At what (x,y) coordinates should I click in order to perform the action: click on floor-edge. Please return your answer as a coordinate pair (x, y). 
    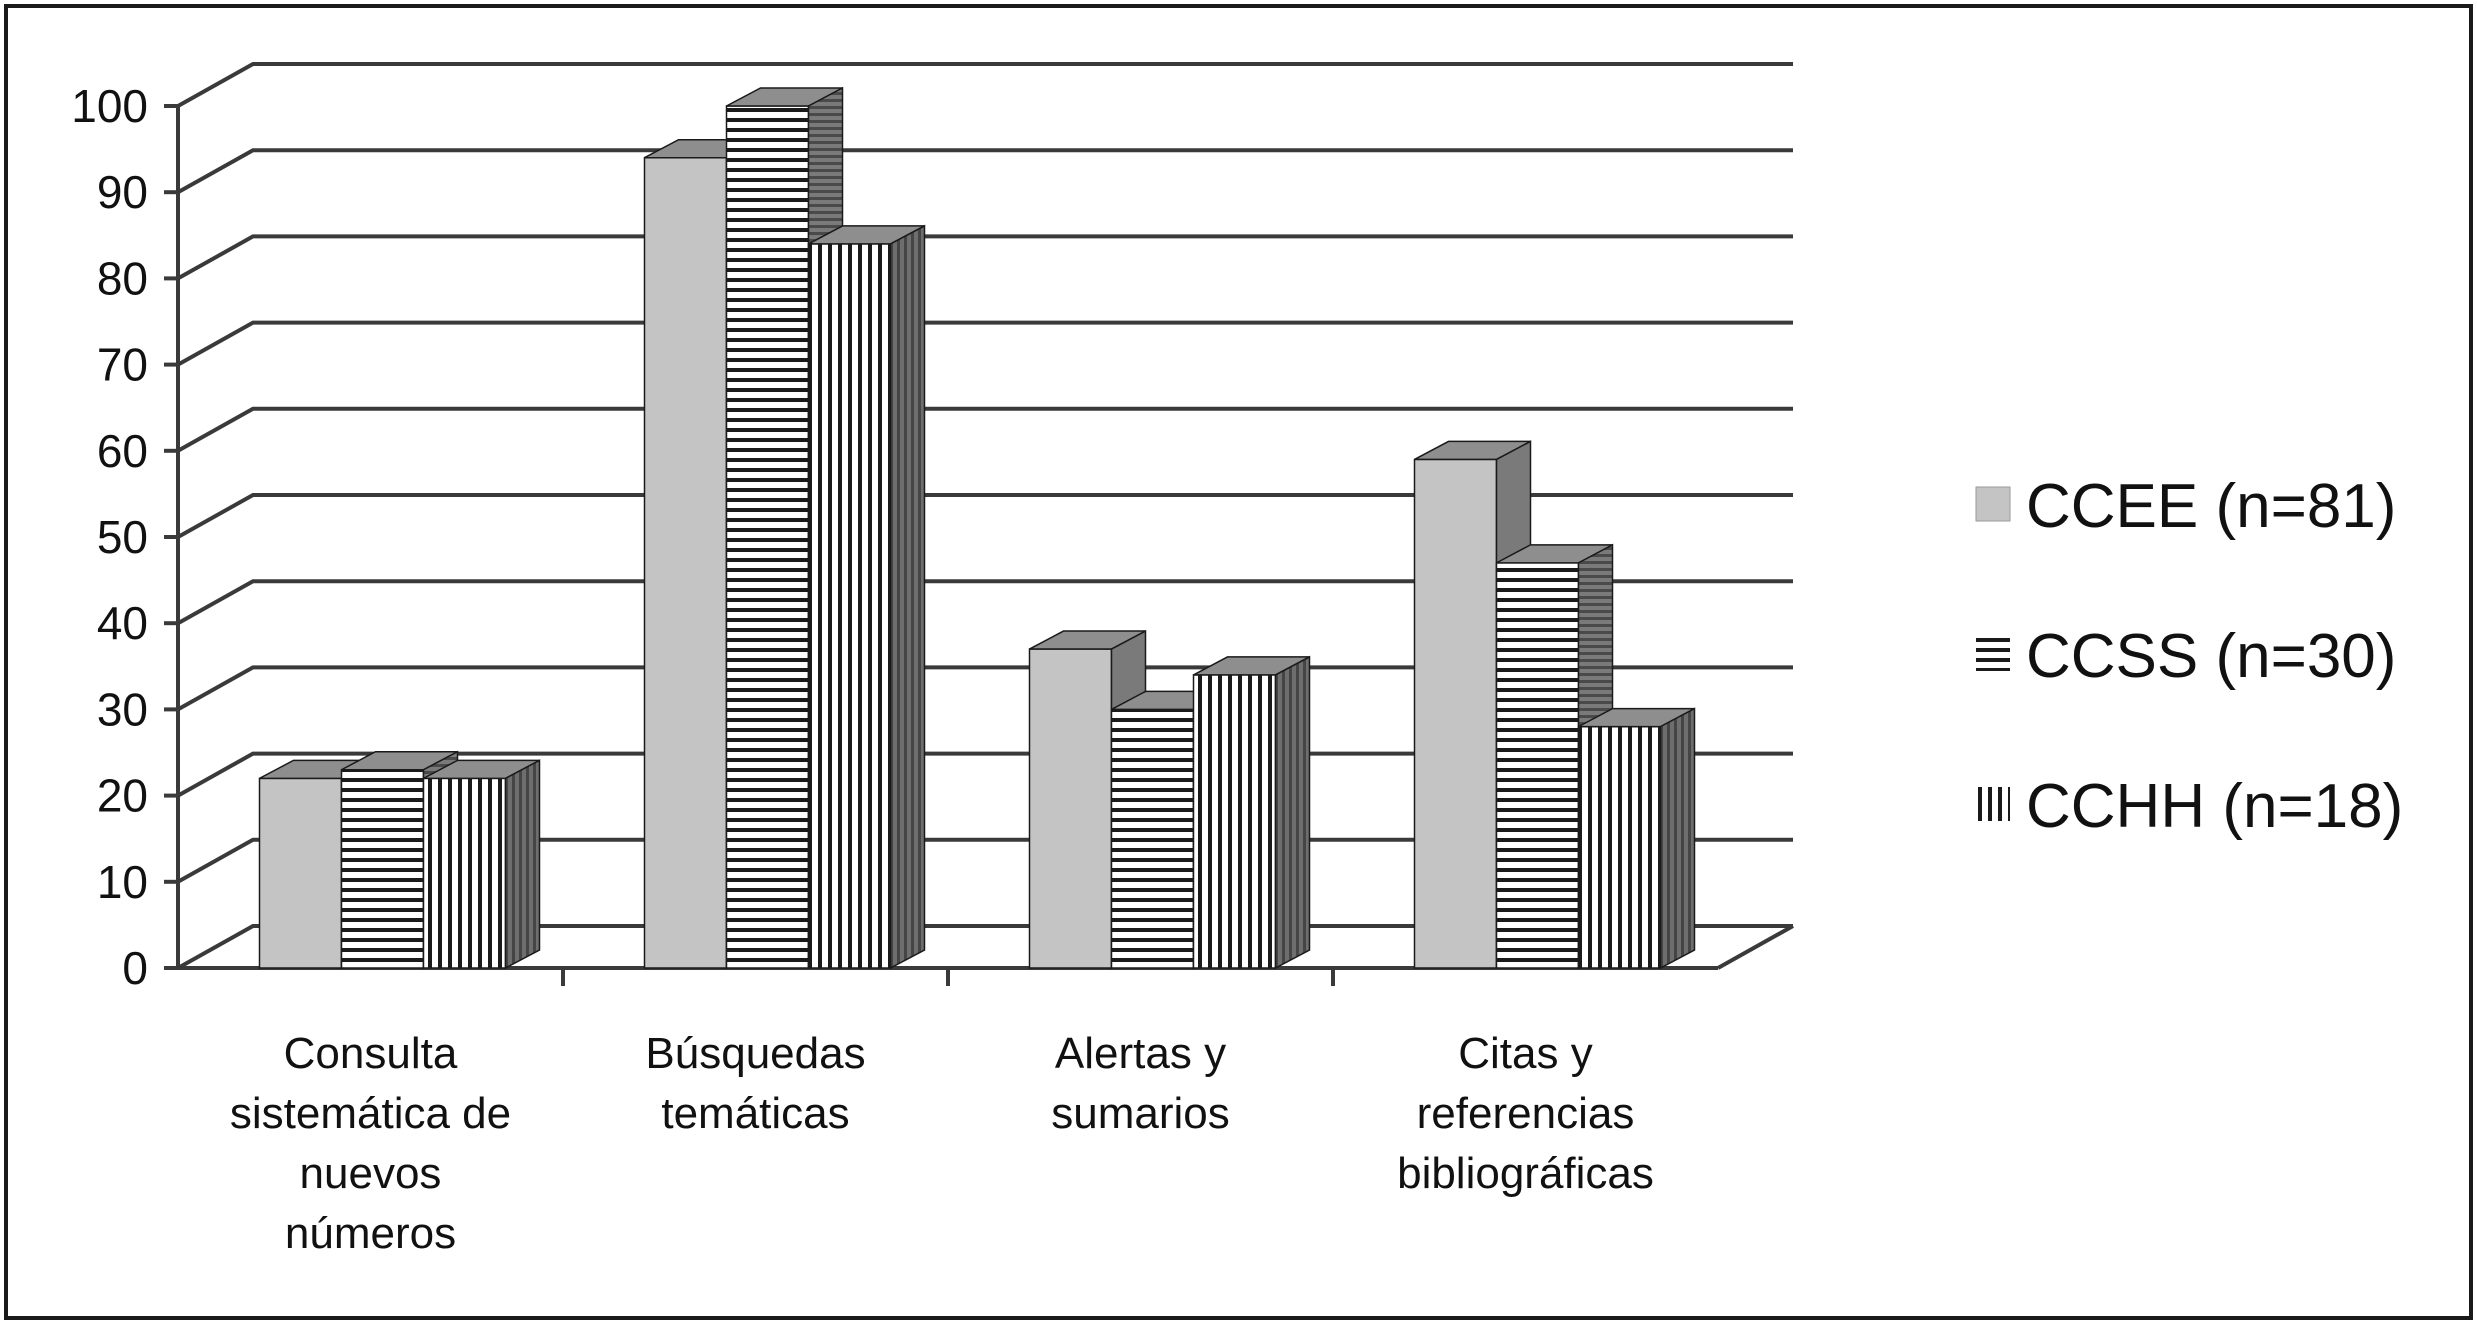
    Looking at the image, I should click on (1755, 947).